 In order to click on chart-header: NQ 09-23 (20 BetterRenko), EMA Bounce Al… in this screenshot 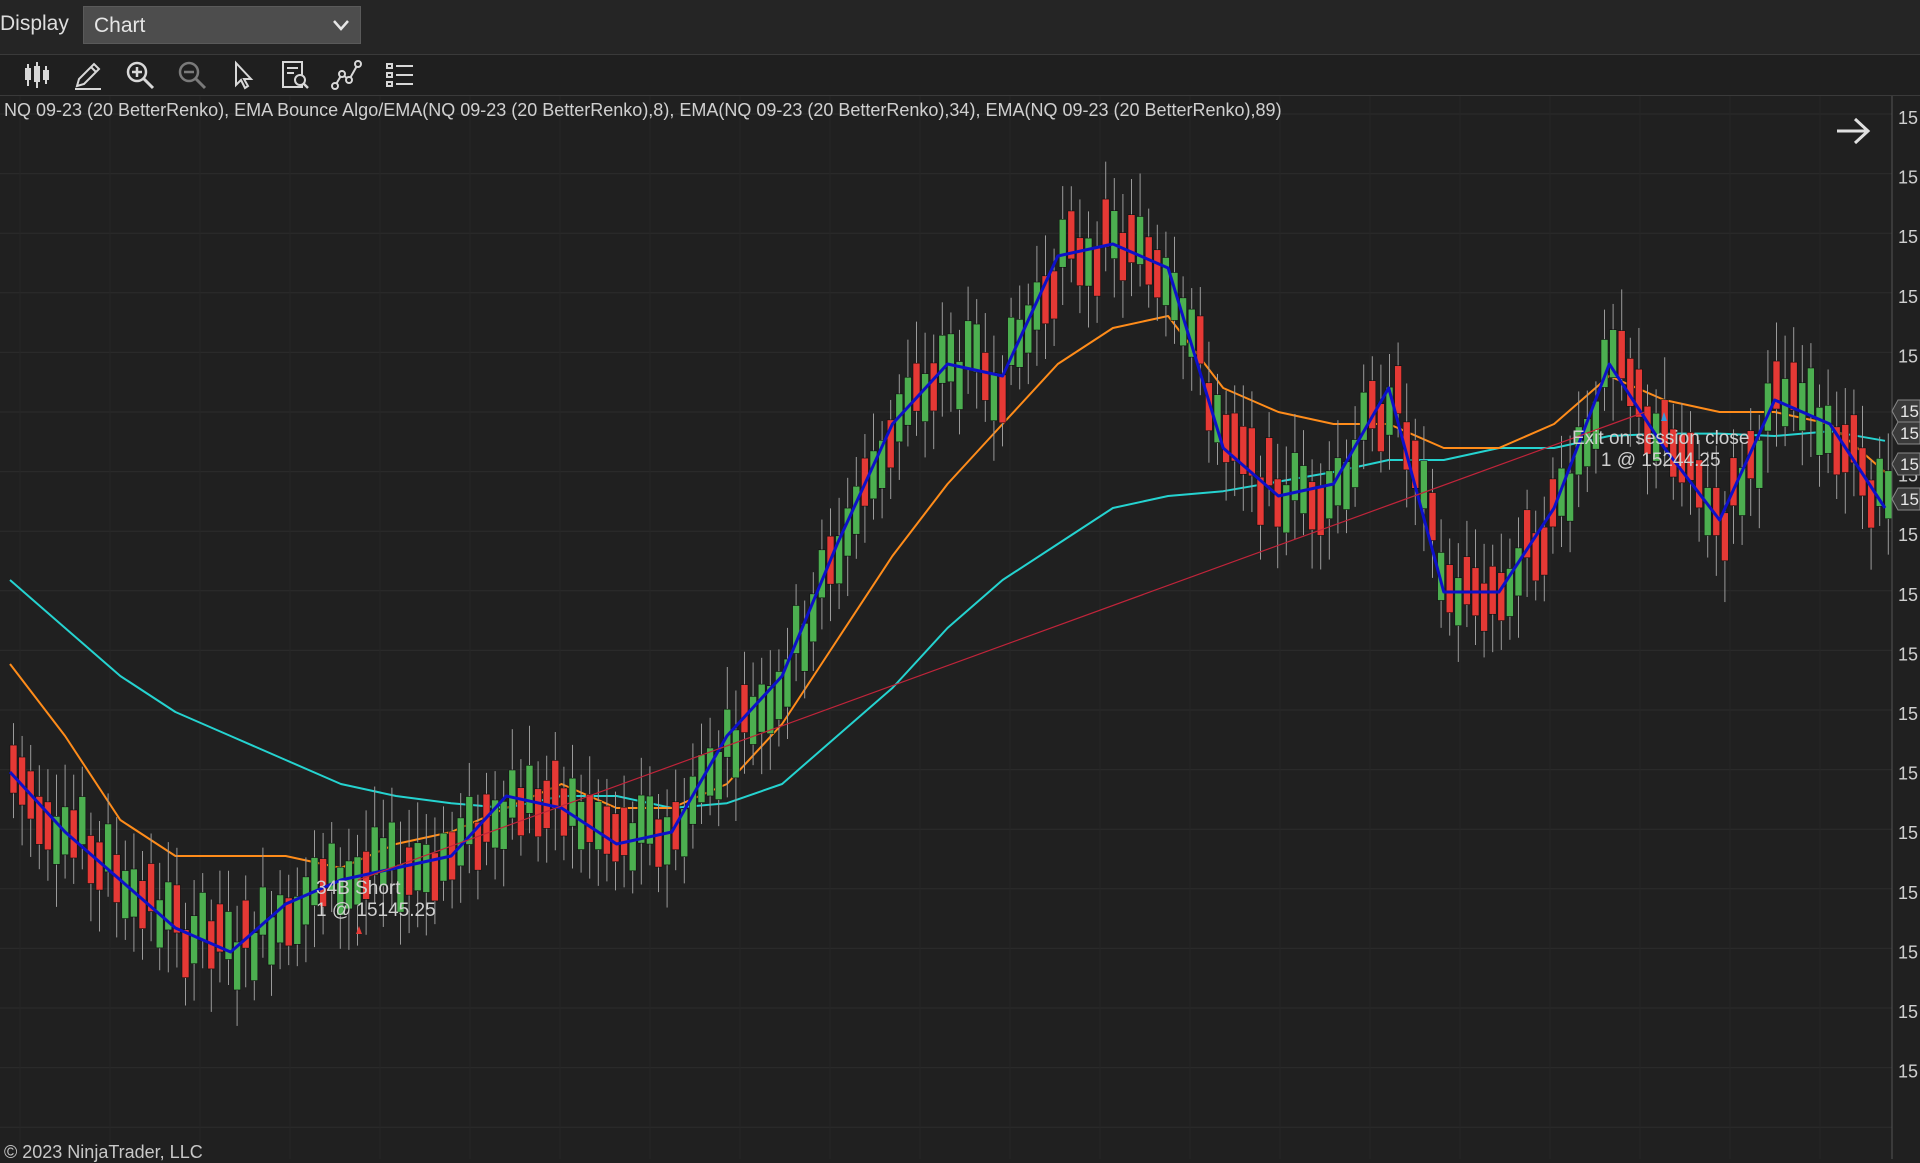, I will do `click(643, 110)`.